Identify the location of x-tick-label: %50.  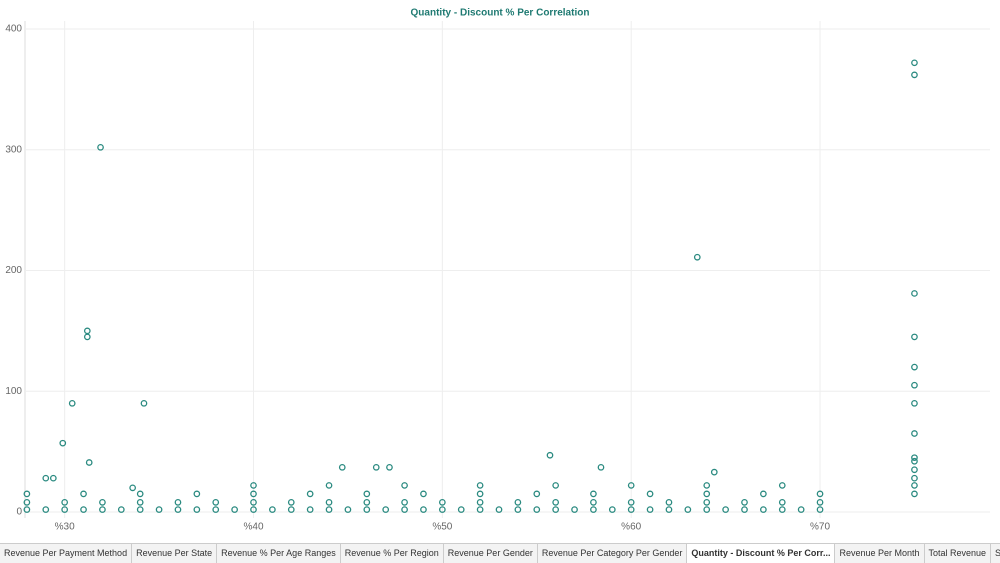
(442, 527).